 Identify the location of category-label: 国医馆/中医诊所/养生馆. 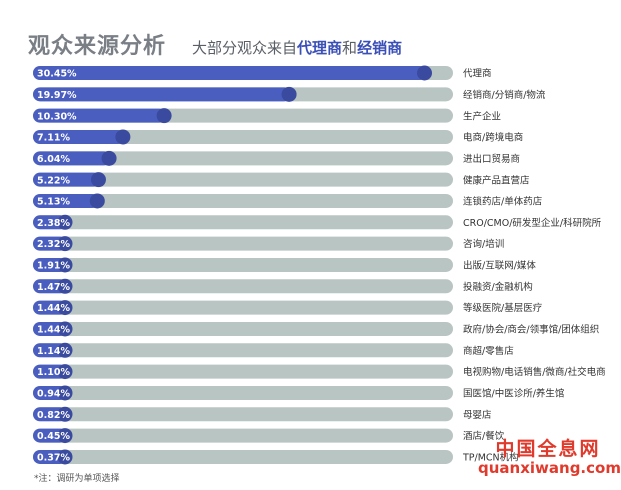
(513, 394).